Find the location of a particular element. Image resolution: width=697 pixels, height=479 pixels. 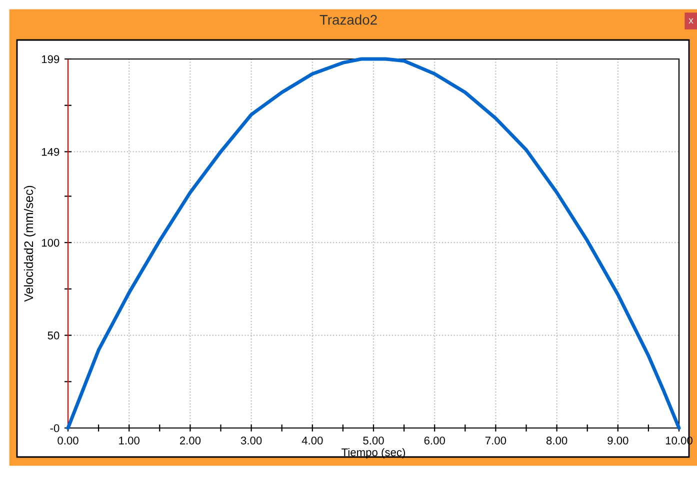

y-axis-title: Velocidad2 (mm/sec) is located at coordinates (30, 244).